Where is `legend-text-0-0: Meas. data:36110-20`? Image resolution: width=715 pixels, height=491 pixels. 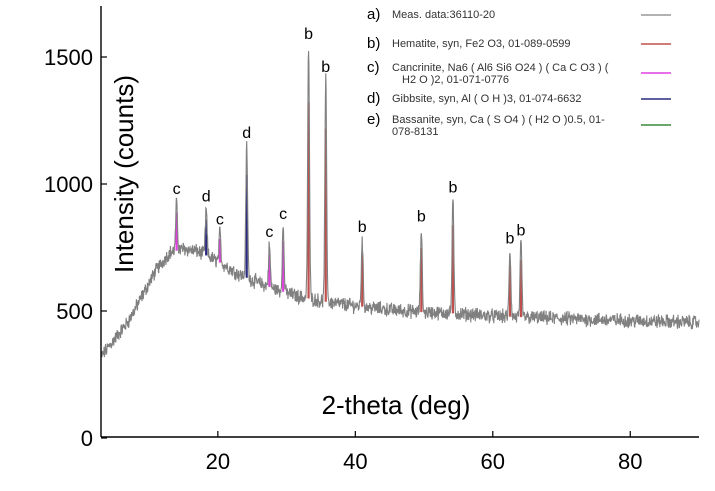 legend-text-0-0: Meas. data:36110-20 is located at coordinates (443, 15).